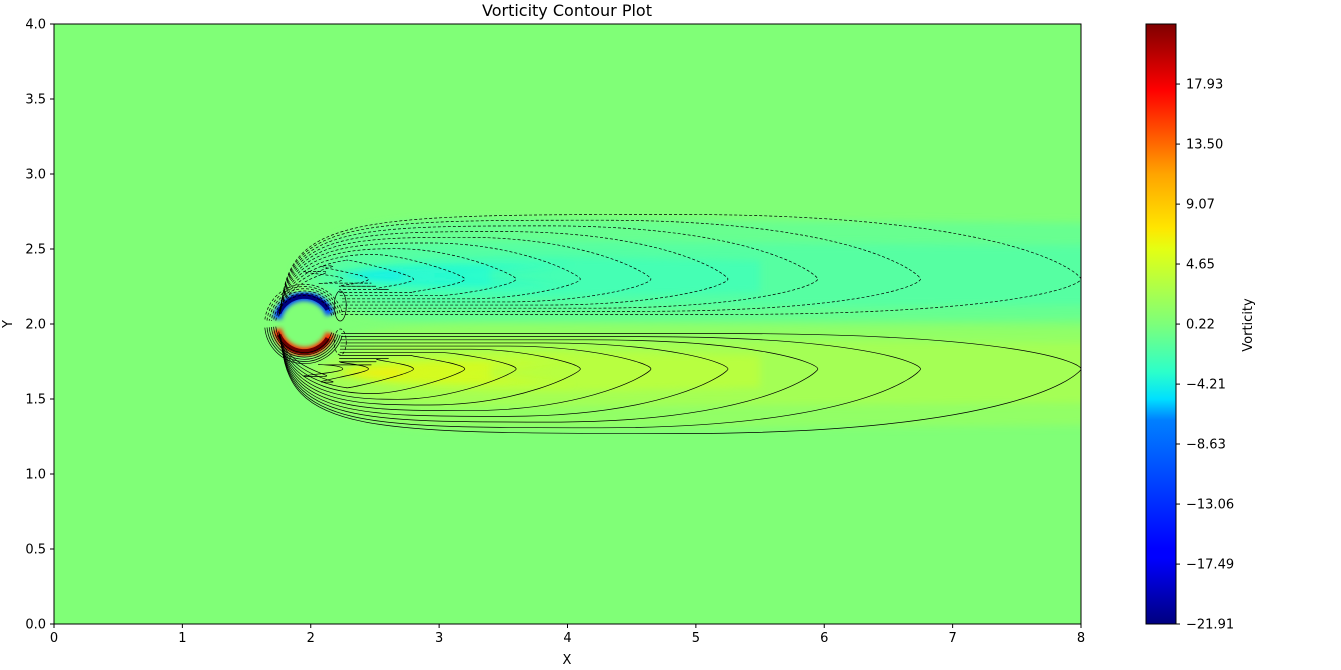 Image resolution: width=1341 pixels, height=670 pixels. I want to click on x-axis-label: X, so click(567, 660).